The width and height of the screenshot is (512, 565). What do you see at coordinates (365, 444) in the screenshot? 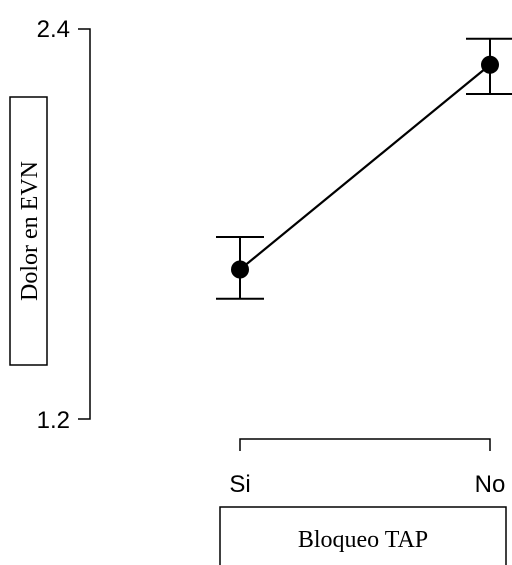
I see `x-axis-line` at bounding box center [365, 444].